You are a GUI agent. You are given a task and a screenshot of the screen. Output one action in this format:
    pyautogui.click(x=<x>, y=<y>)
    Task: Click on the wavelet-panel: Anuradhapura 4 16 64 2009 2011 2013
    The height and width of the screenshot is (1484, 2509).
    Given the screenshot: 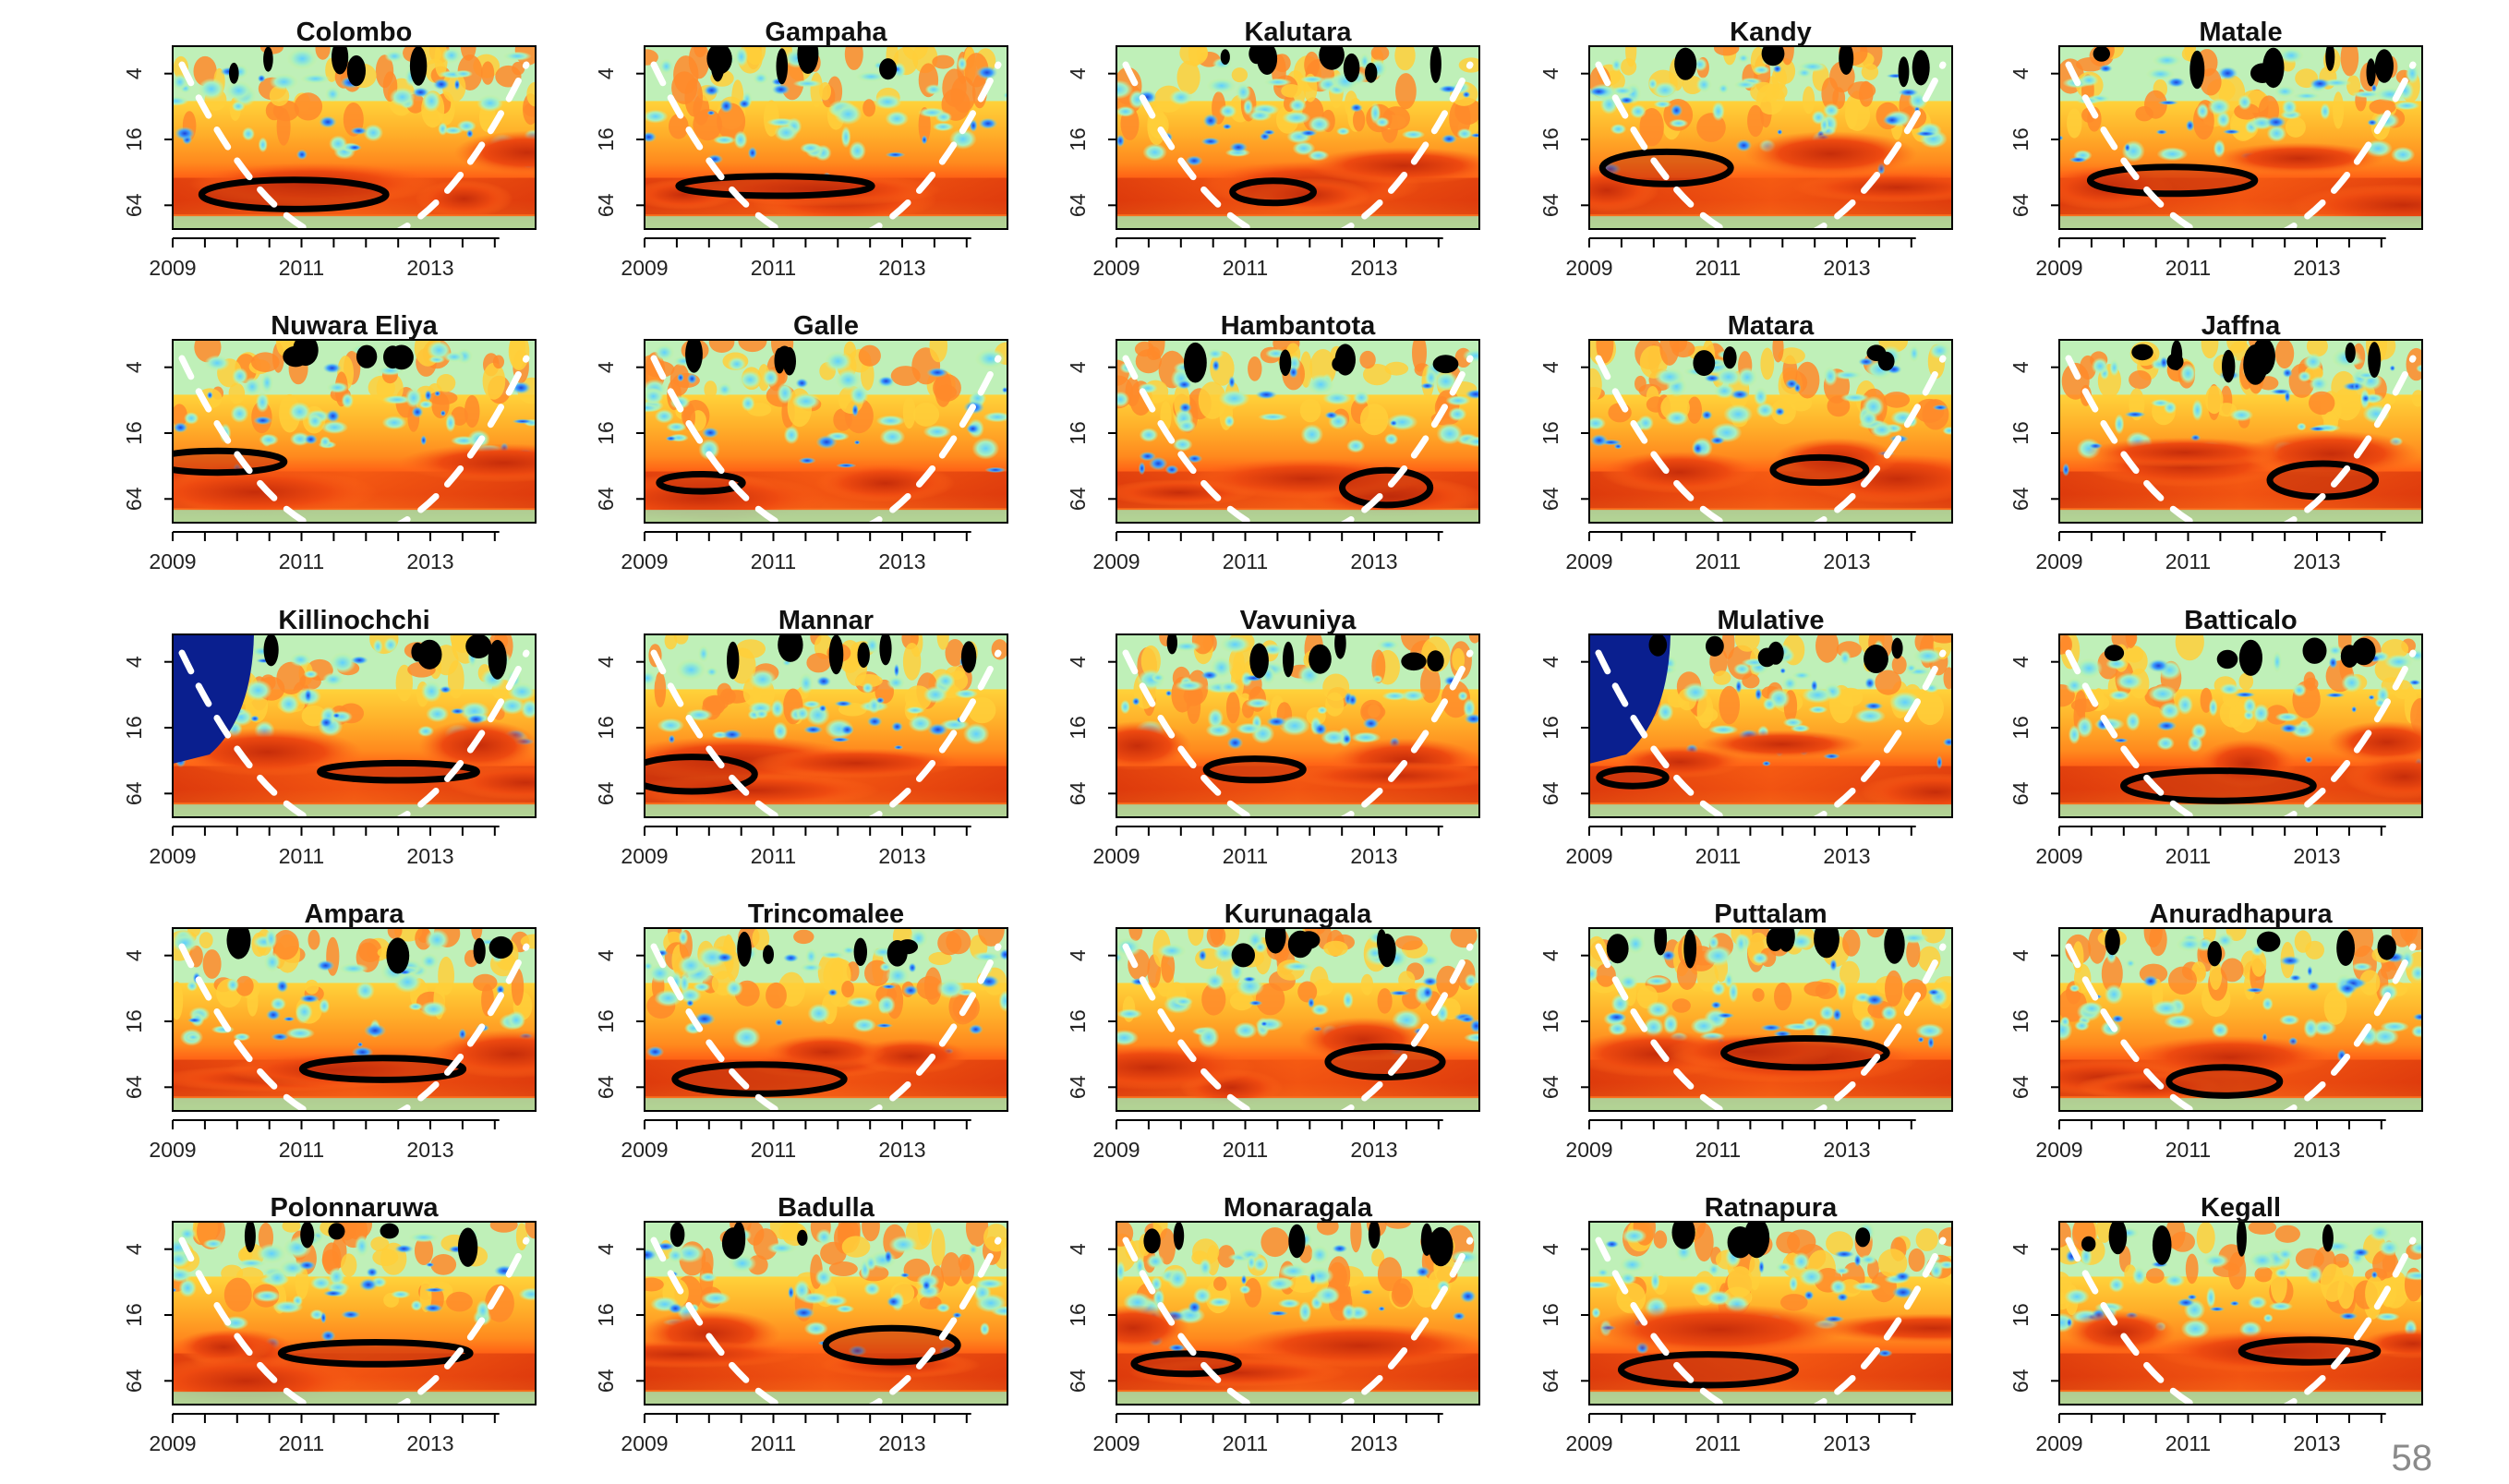 What is the action you would take?
    pyautogui.click(x=2216, y=1030)
    